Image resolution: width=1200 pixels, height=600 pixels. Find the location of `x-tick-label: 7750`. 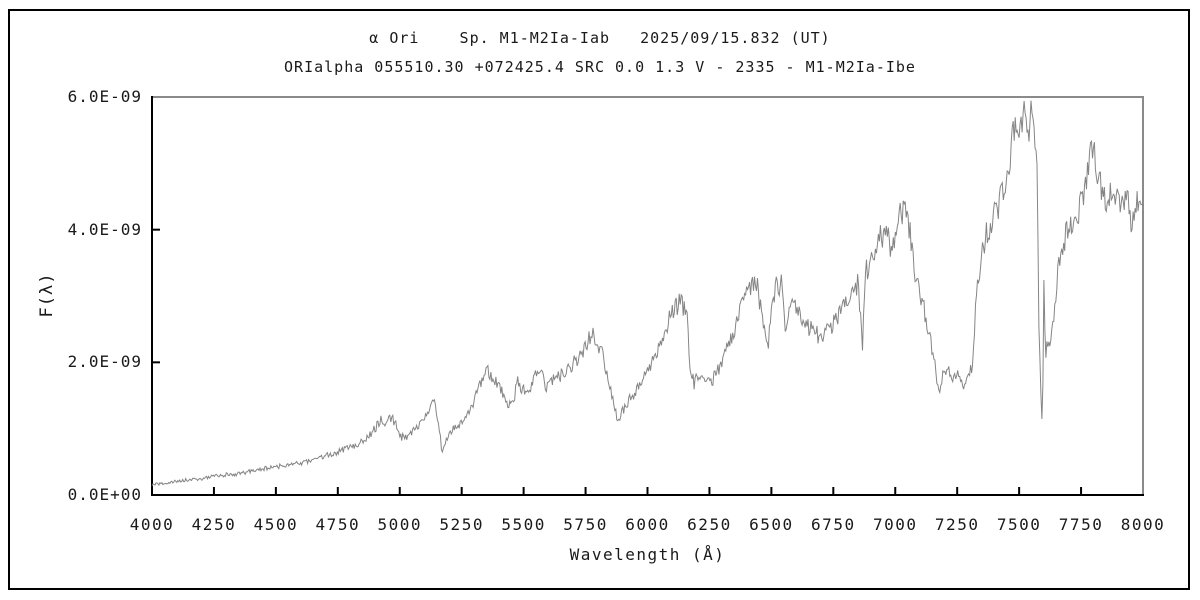

x-tick-label: 7750 is located at coordinates (1081, 524).